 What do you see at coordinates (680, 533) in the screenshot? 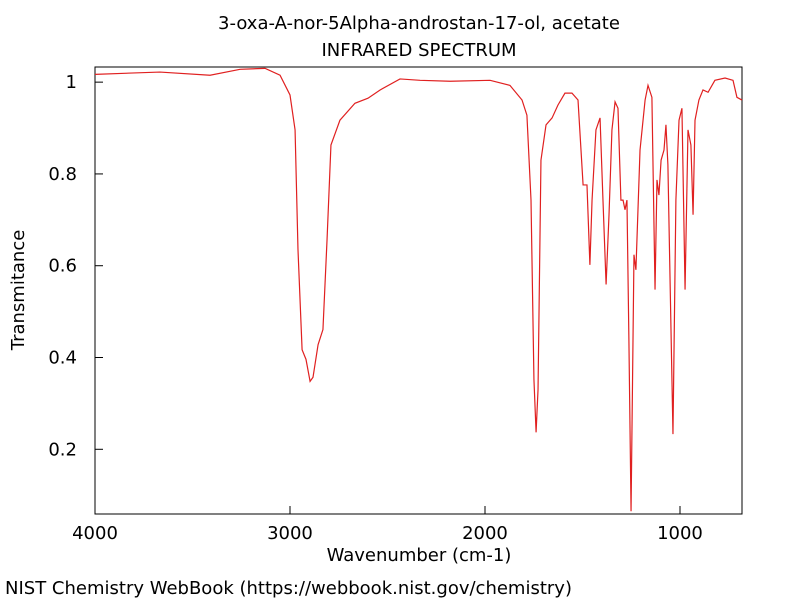
I see `x-tick-label: 1000` at bounding box center [680, 533].